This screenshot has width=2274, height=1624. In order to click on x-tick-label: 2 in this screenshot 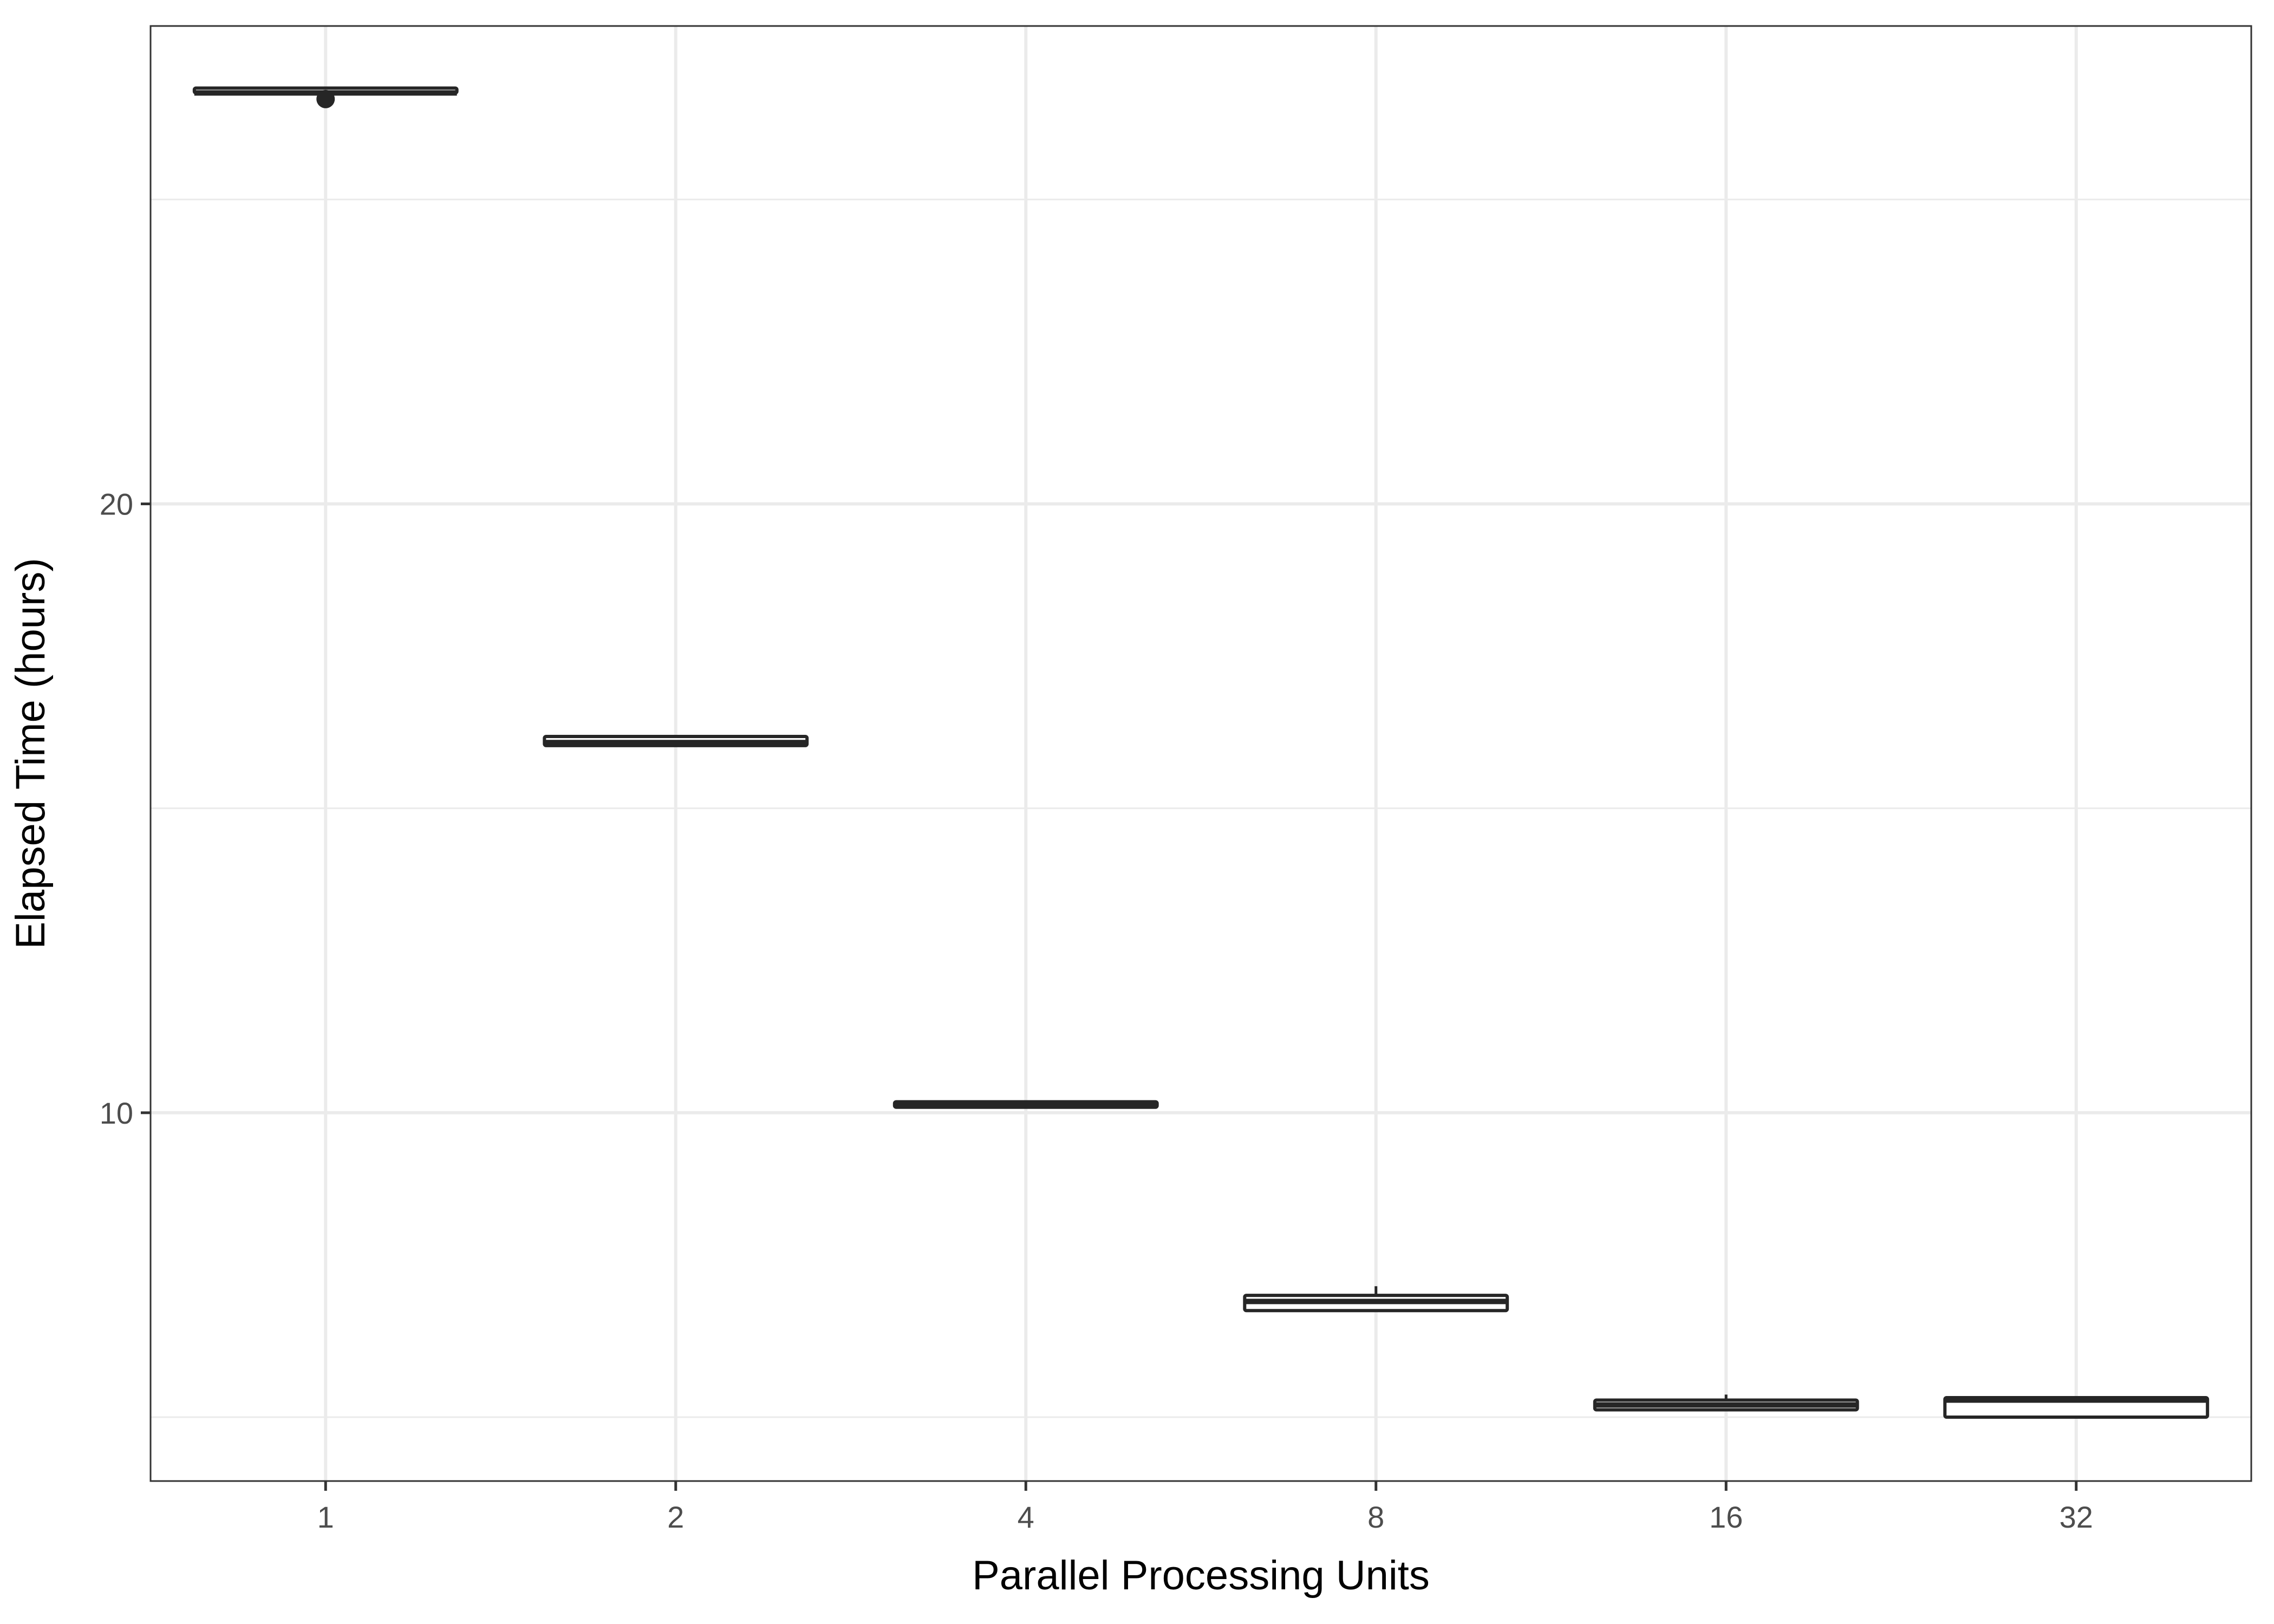, I will do `click(675, 1517)`.